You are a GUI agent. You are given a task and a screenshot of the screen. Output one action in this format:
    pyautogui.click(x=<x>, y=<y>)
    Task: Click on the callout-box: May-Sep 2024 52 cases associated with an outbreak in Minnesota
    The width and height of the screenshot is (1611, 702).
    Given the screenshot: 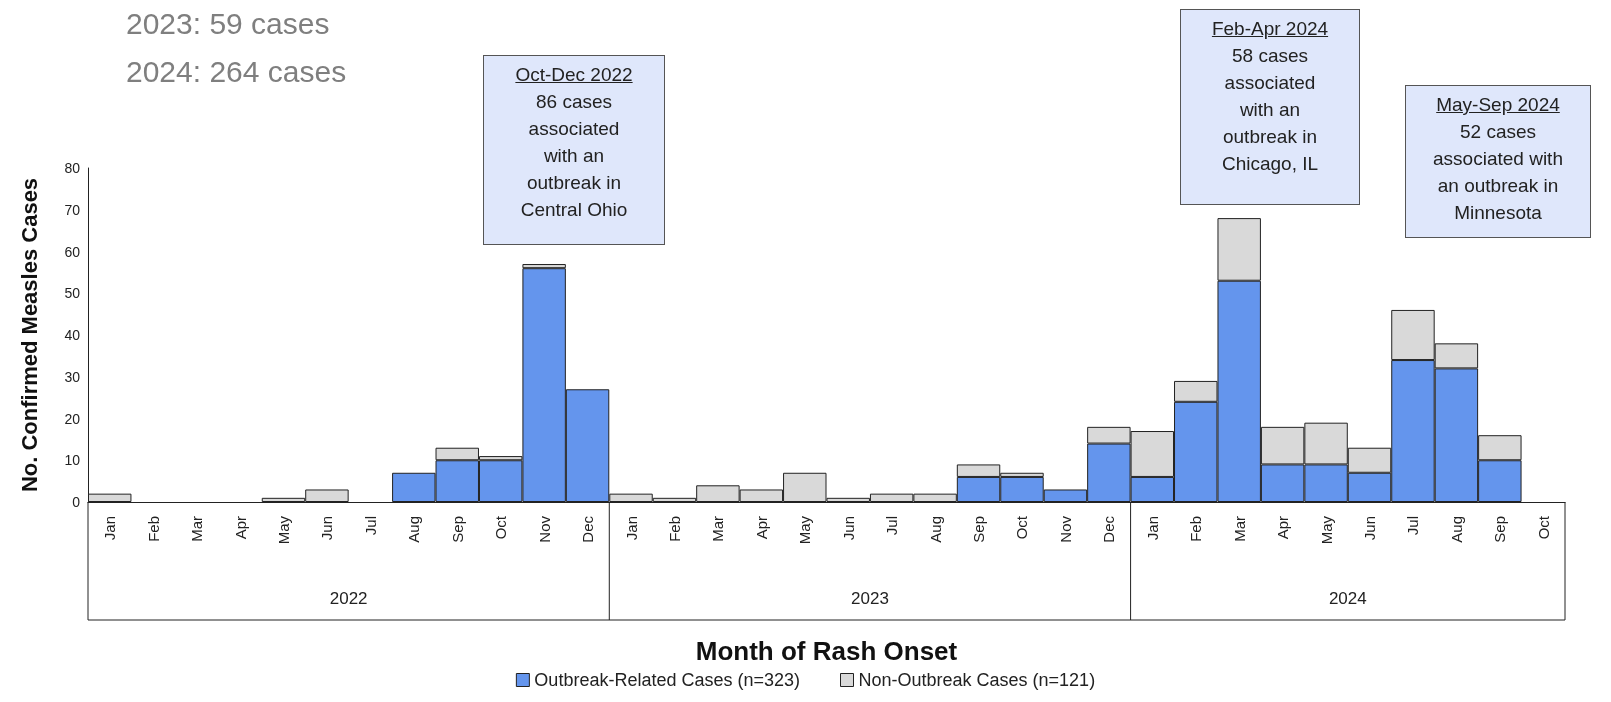 What is the action you would take?
    pyautogui.click(x=1498, y=161)
    